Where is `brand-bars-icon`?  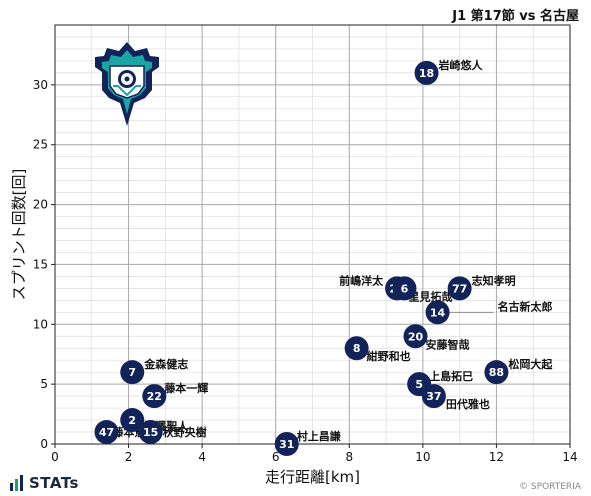 brand-bars-icon is located at coordinates (17, 483).